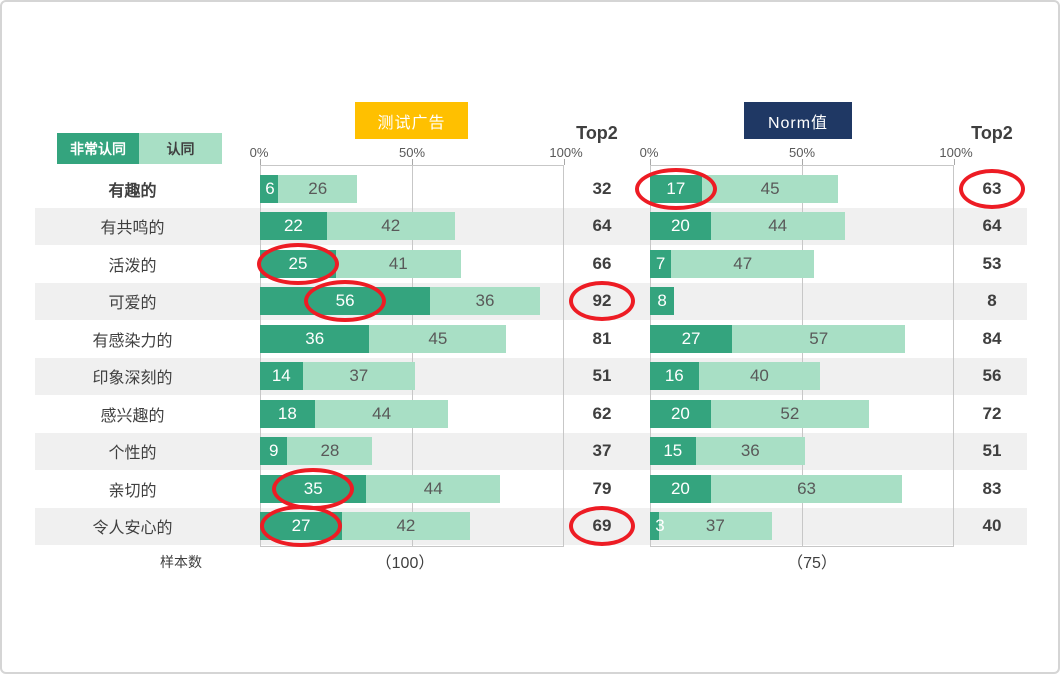  I want to click on top2-value: 66, so click(602, 263).